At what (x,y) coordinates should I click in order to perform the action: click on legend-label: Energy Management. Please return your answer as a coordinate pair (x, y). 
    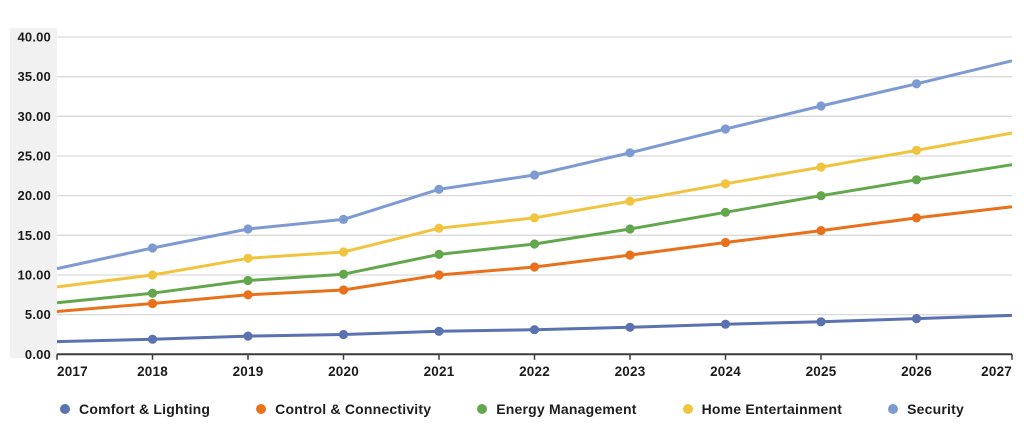
    Looking at the image, I should click on (566, 409).